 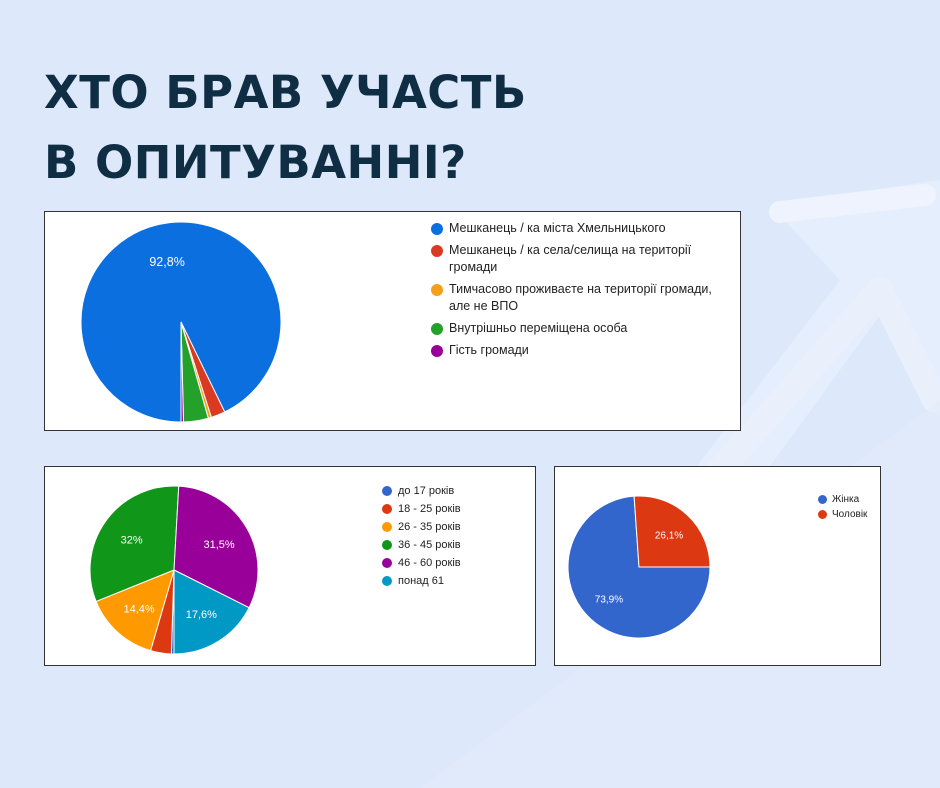 I want to click on legend-item: 26 - 35 років, so click(x=421, y=527).